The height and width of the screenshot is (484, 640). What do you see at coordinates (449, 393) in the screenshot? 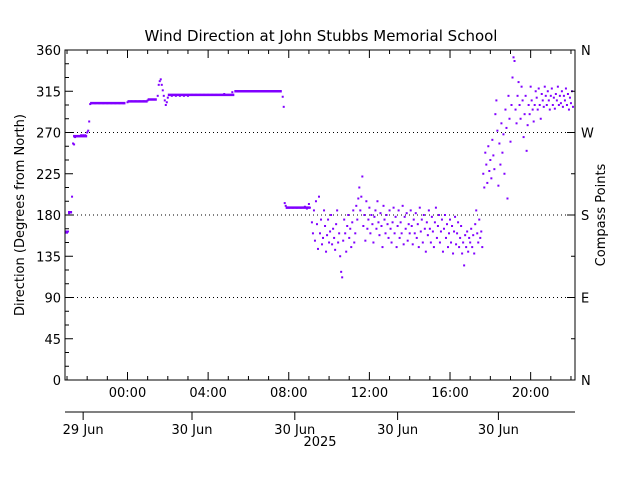
I see `x-tick-label: 16:00` at bounding box center [449, 393].